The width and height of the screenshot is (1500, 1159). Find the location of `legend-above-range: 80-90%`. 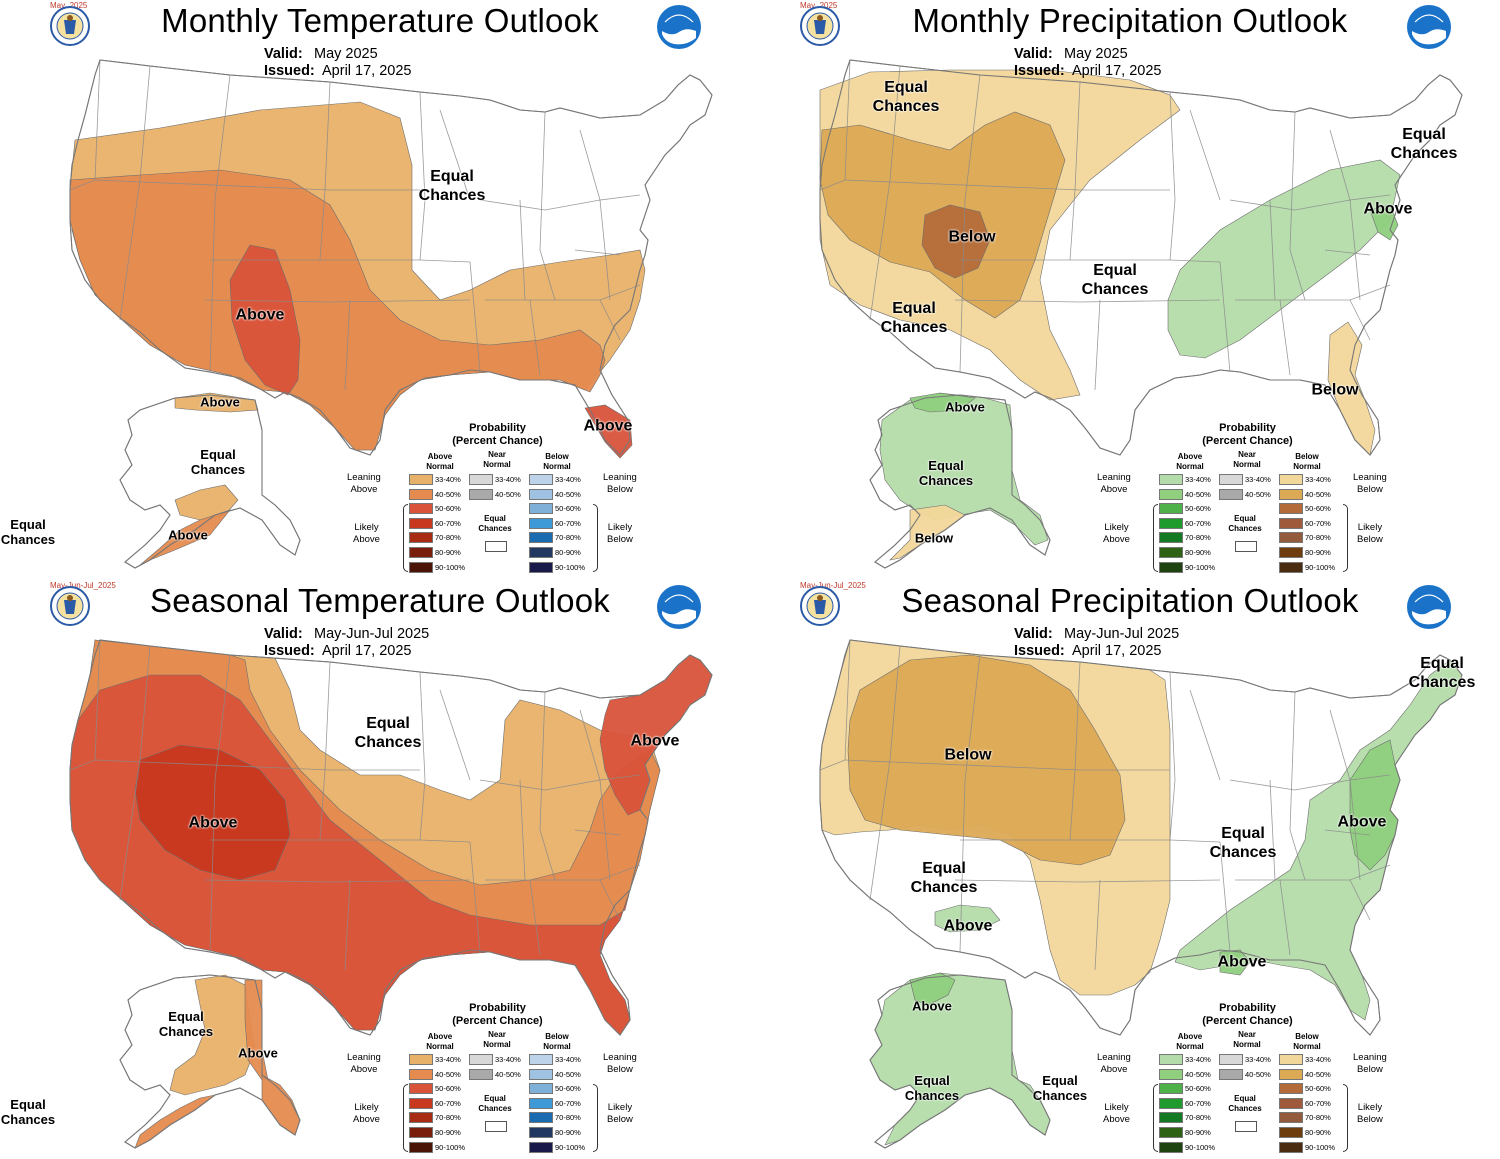

legend-above-range: 80-90% is located at coordinates (1198, 552).